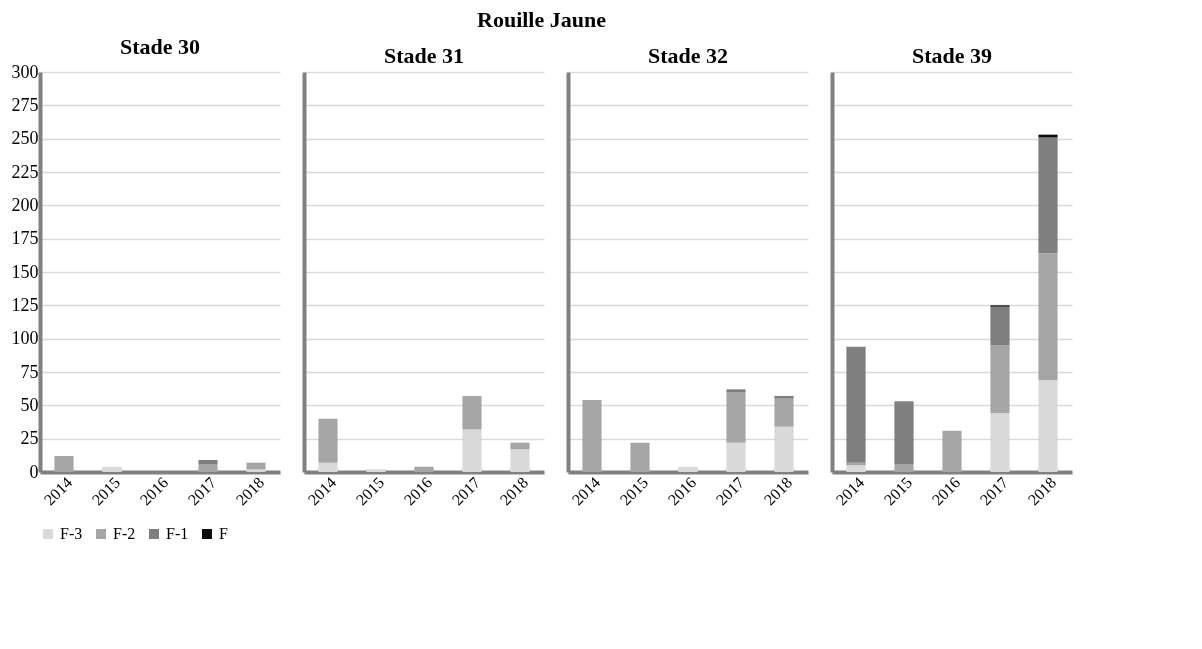 The width and height of the screenshot is (1202, 649). Describe the element at coordinates (25, 338) in the screenshot. I see `y-tick-label: 100` at that location.